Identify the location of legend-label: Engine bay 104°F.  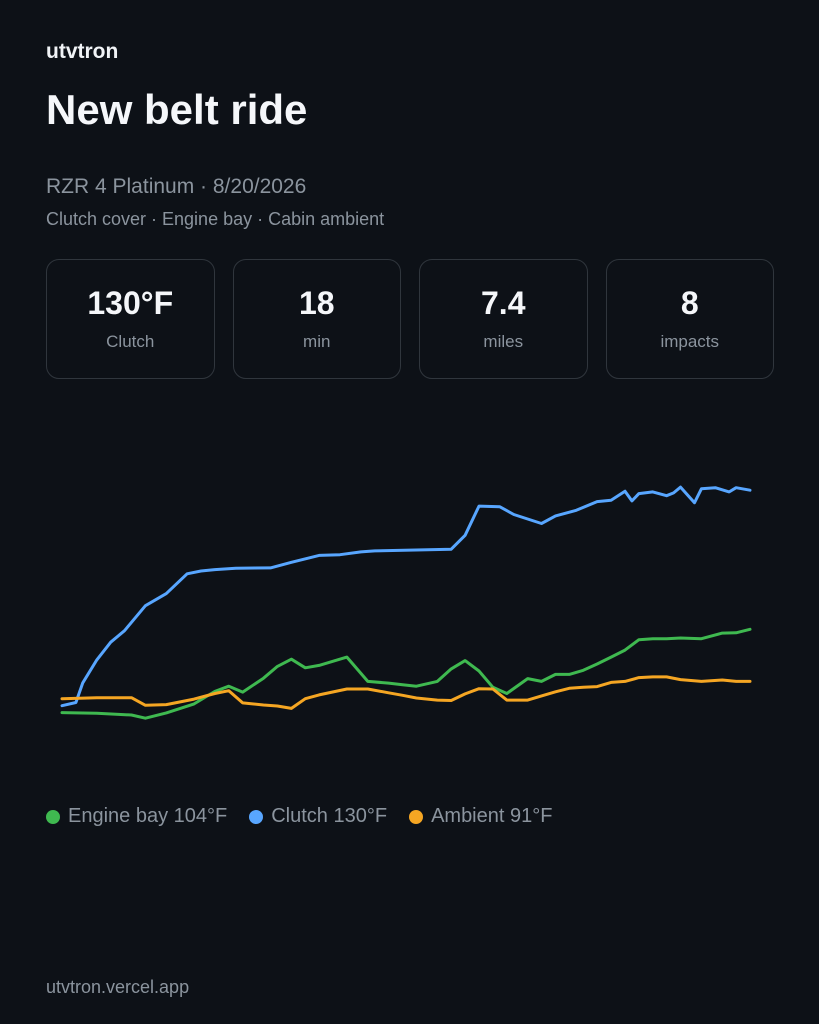
(148, 816).